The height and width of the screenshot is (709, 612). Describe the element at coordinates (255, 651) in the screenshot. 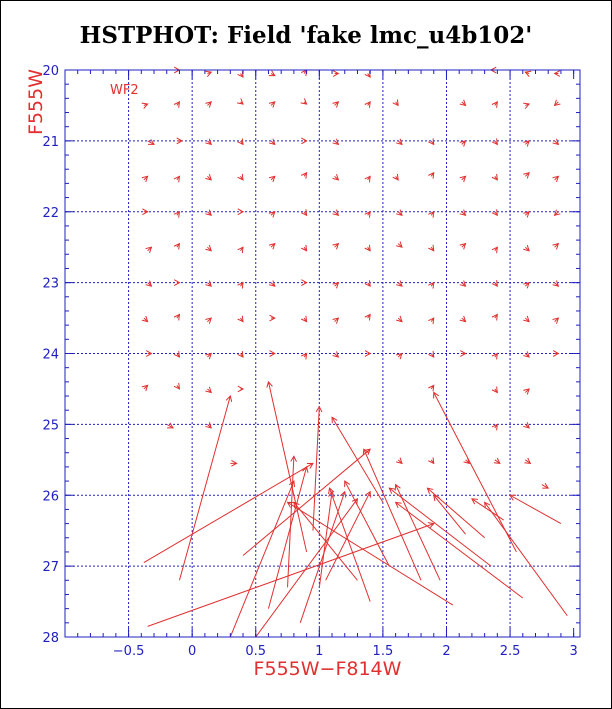

I see `x-tick-label: 0.5` at that location.